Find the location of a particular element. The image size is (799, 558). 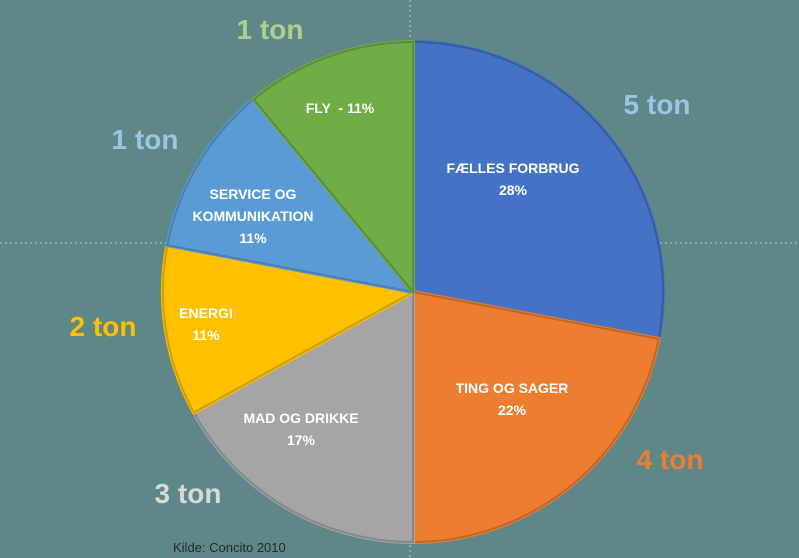

outer-label: 5 ton is located at coordinates (657, 104).